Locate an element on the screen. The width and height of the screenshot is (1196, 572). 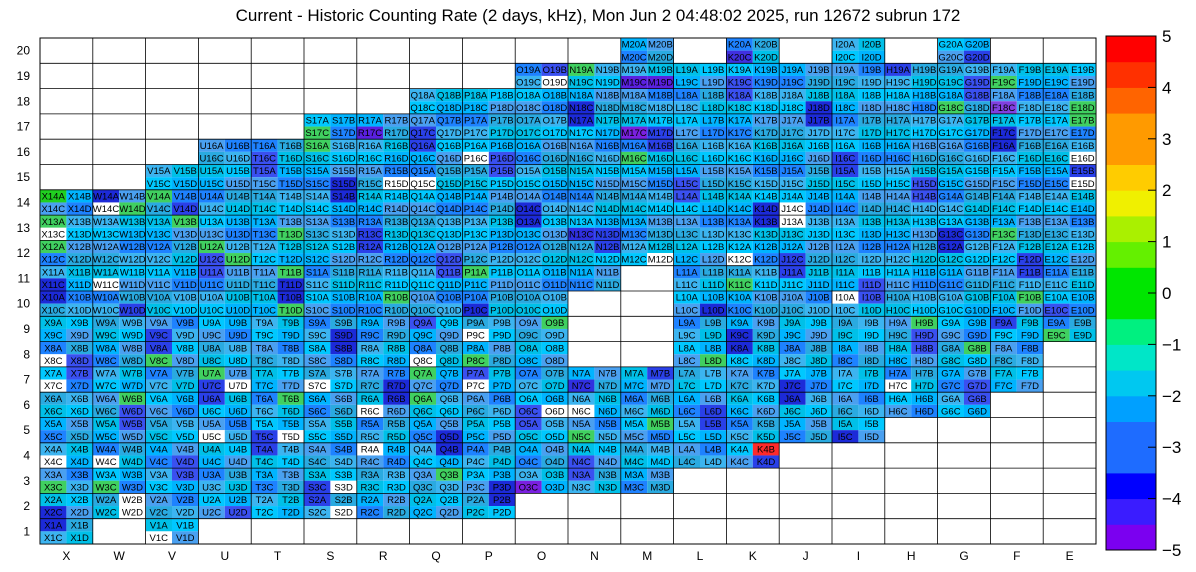
heatmap-cell: R14A is located at coordinates (370, 196).